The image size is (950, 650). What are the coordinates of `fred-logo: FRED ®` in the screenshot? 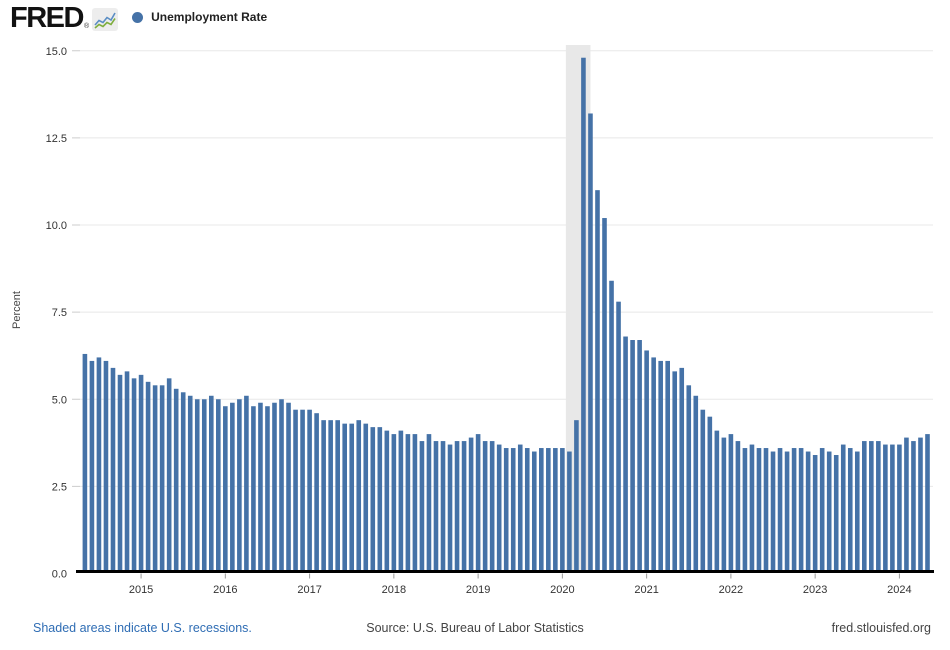 It's located at (64, 18).